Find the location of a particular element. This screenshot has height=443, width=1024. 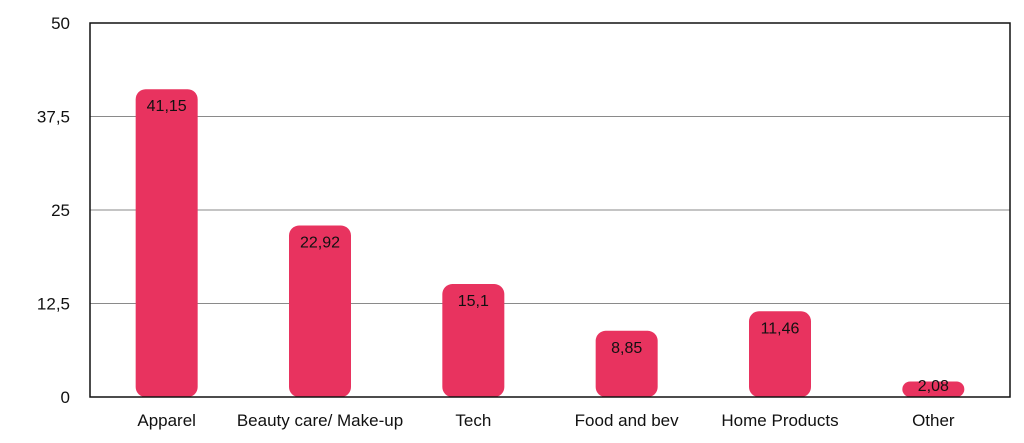

data-label: 11,46 is located at coordinates (780, 328).